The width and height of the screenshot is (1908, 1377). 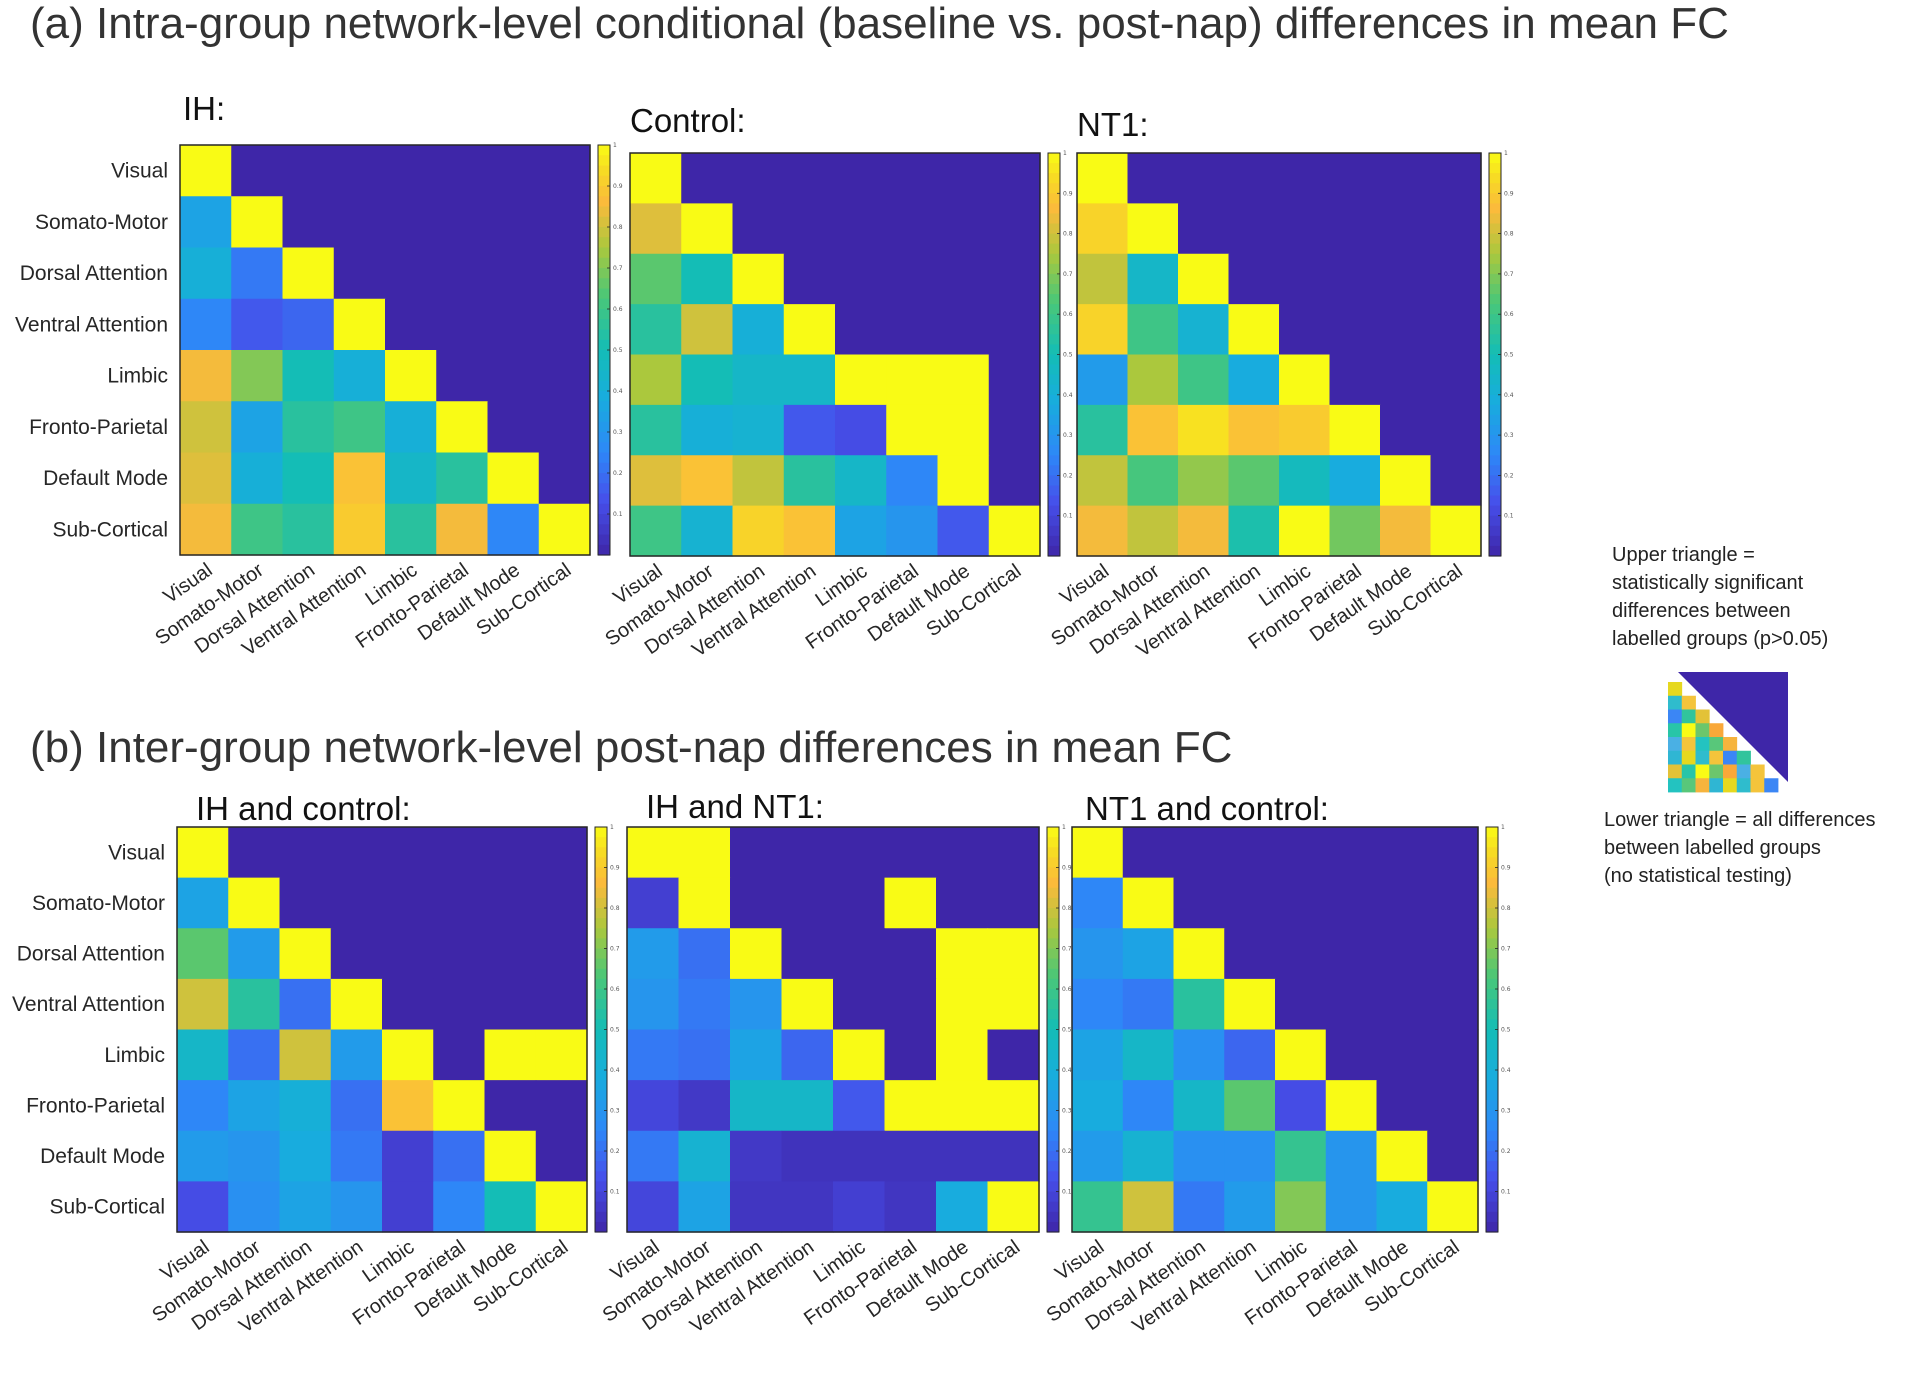 What do you see at coordinates (1509, 435) in the screenshot?
I see `colorbar-tick-label: 0.3` at bounding box center [1509, 435].